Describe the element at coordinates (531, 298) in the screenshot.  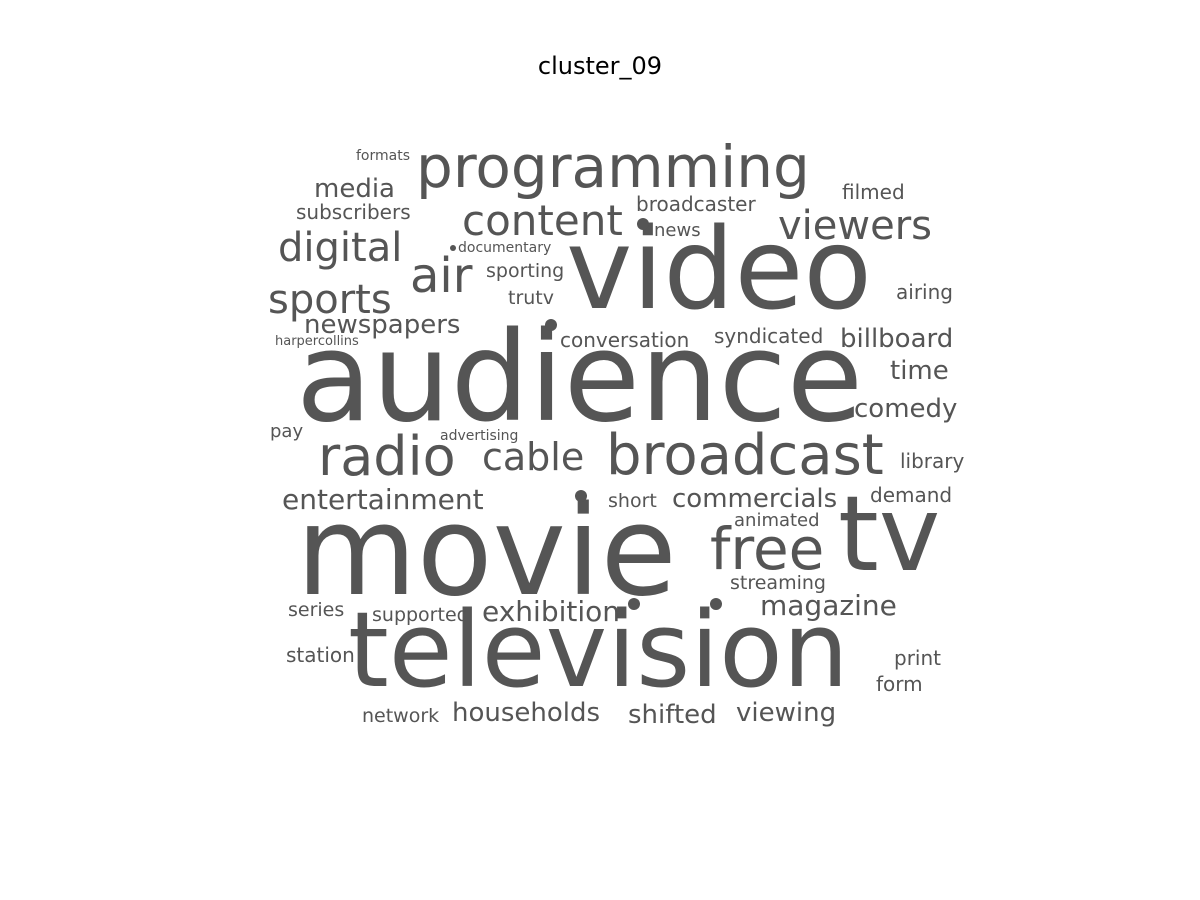
I see `word-trutv: trutv` at that location.